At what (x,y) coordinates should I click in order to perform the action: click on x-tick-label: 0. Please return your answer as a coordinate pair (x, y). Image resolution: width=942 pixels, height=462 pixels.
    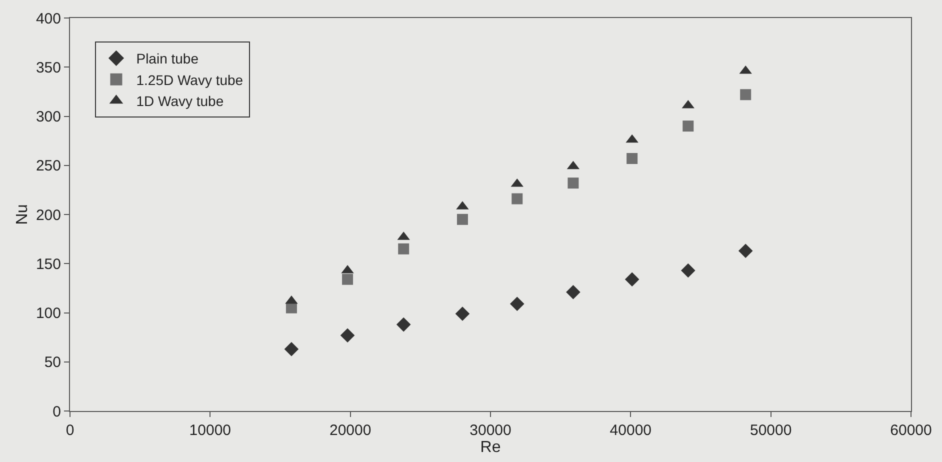
    Looking at the image, I should click on (70, 430).